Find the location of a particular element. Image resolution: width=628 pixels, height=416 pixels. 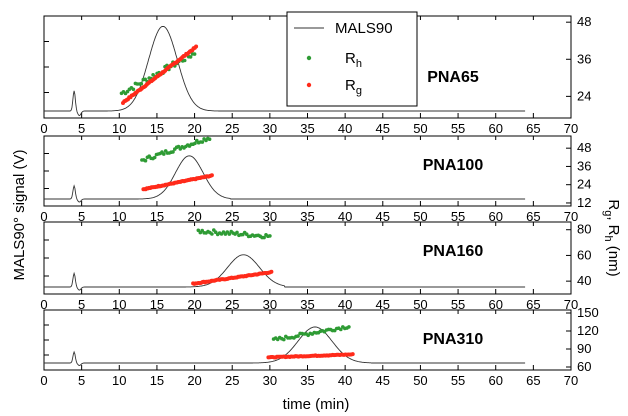

legend-rh-label-sub: h is located at coordinates (359, 64).